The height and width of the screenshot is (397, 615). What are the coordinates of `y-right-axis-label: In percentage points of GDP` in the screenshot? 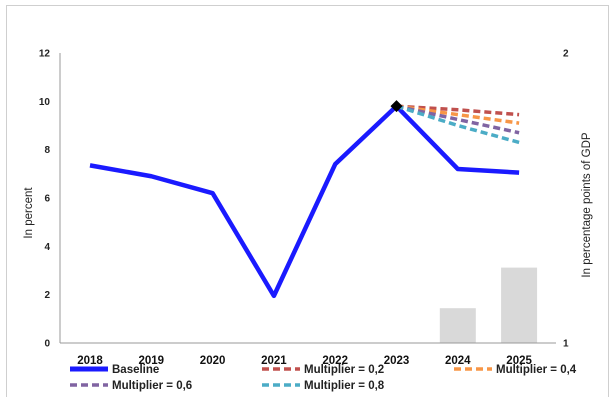 It's located at (587, 204).